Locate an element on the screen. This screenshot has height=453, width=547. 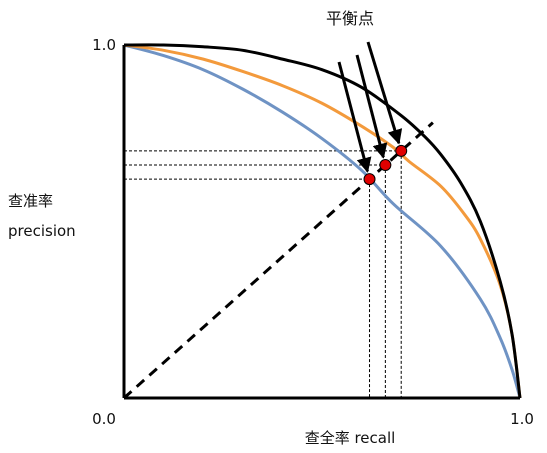
break-even-points is located at coordinates (385, 165).